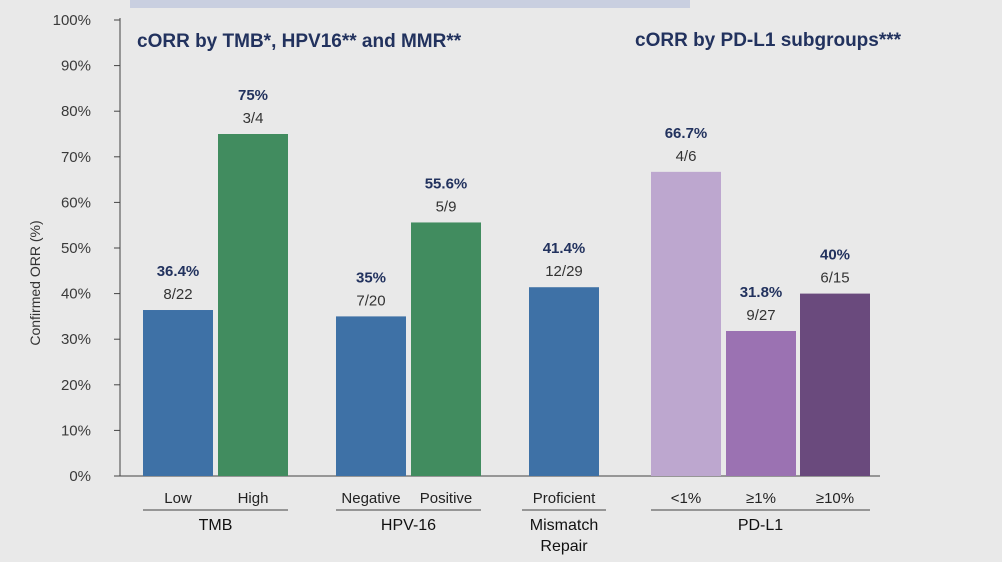 This screenshot has height=562, width=1002. What do you see at coordinates (768, 40) in the screenshot?
I see `heading-right: cORR by PD-L1 subgroups***` at bounding box center [768, 40].